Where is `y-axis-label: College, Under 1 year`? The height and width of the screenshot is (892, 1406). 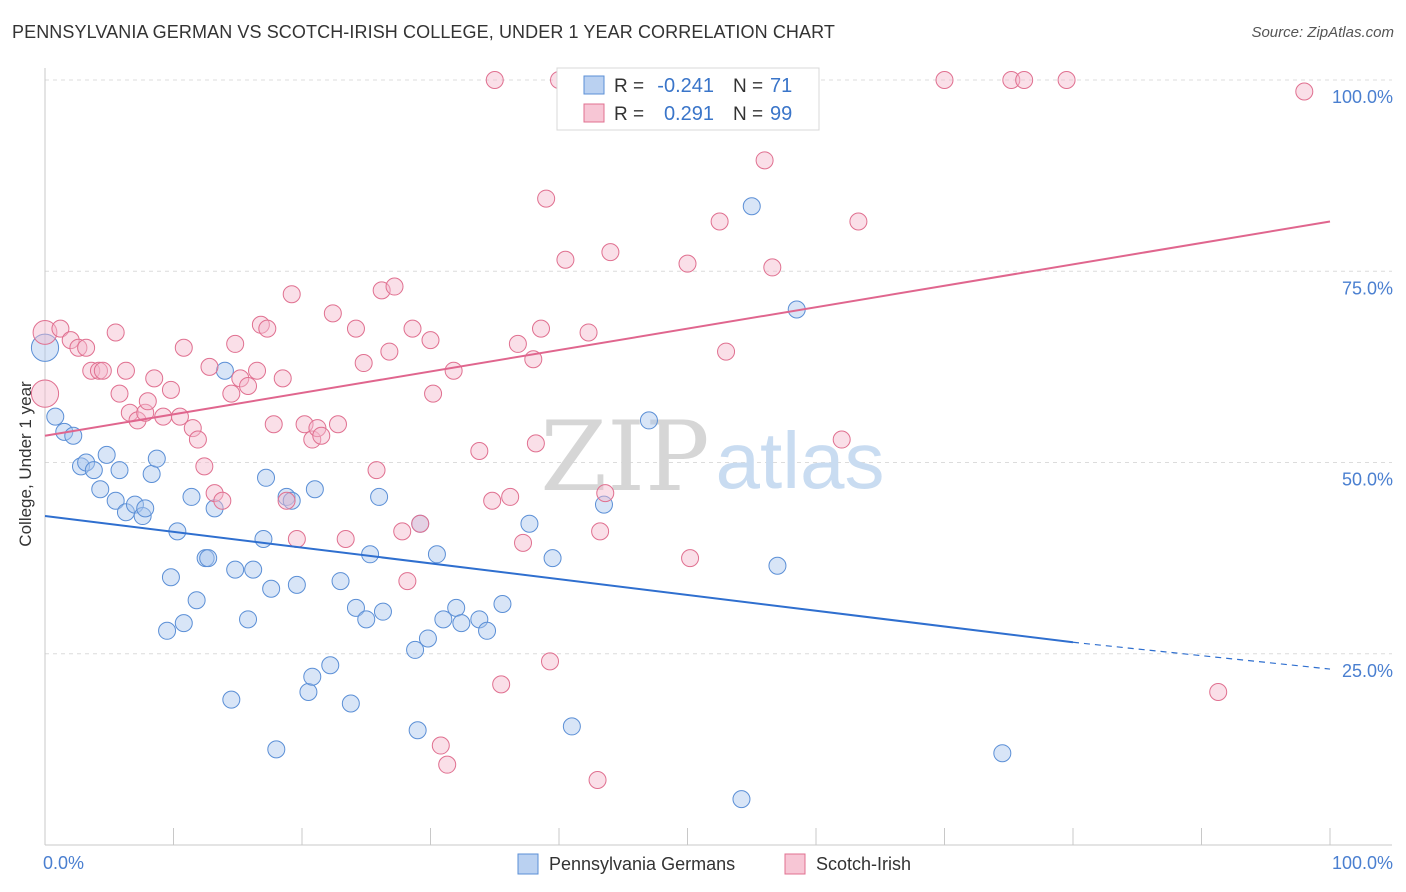
y-axis-label: College, Under 1 year is located at coordinates (25, 464).